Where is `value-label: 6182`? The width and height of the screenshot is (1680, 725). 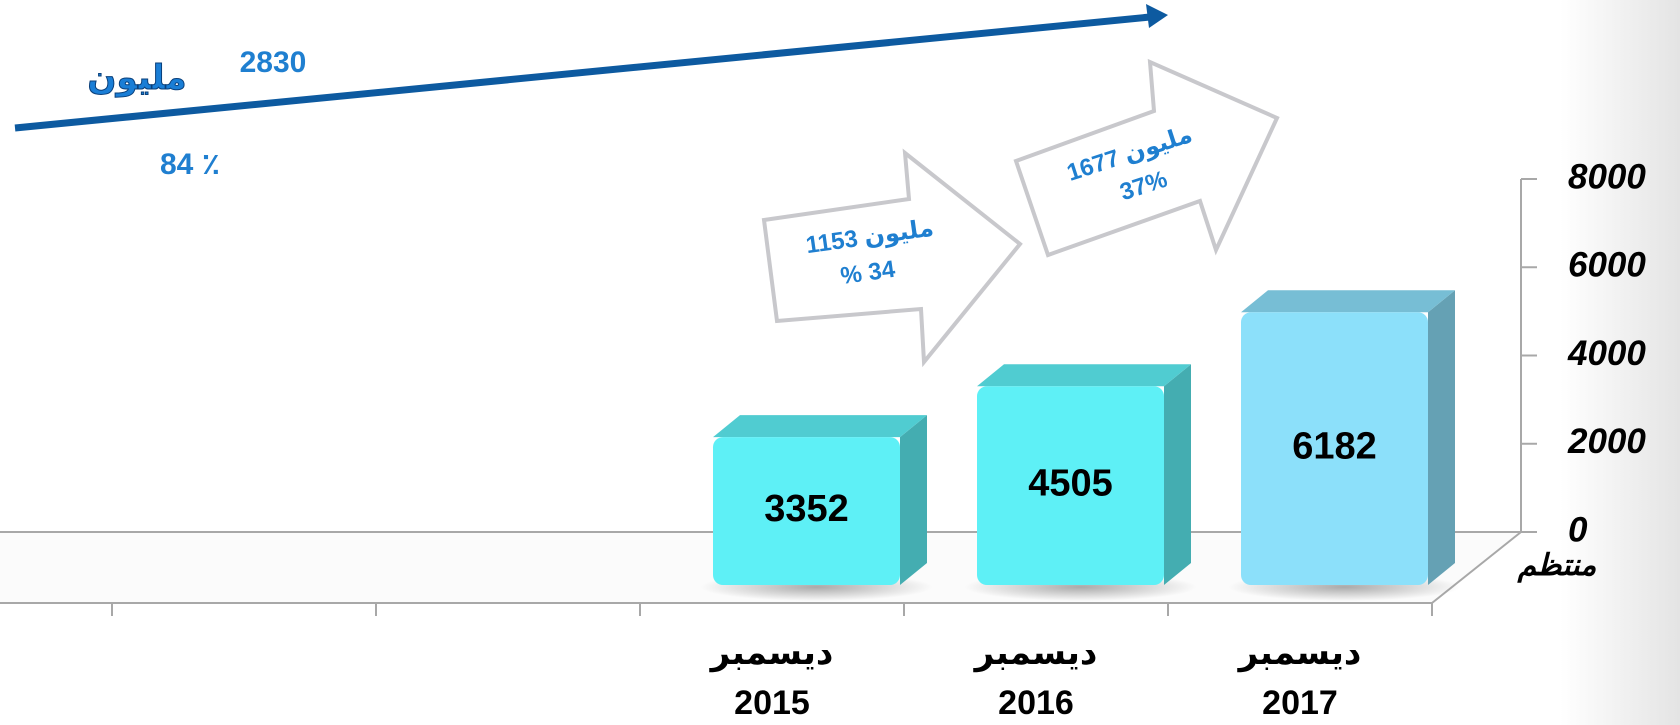 value-label: 6182 is located at coordinates (1334, 447).